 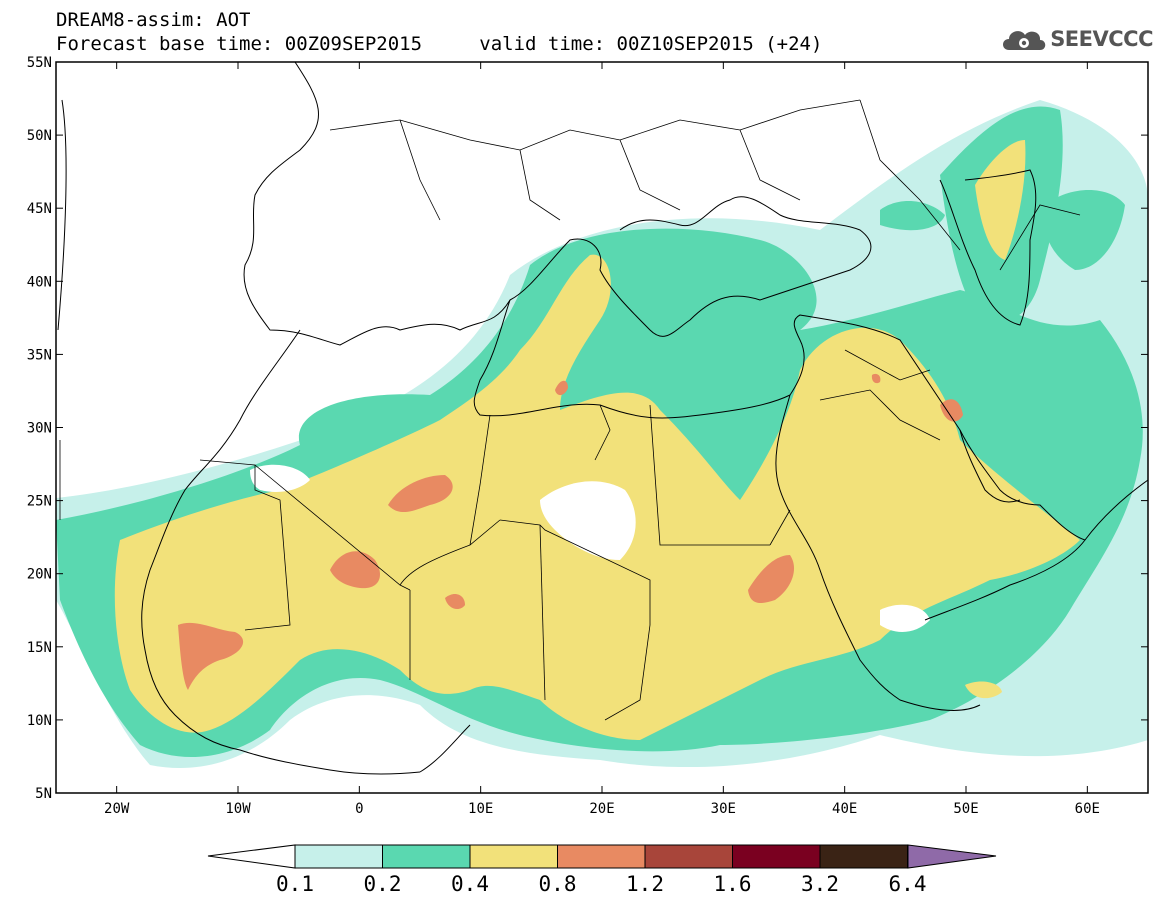 I want to click on lat-tick-label: 5N, so click(x=43, y=794).